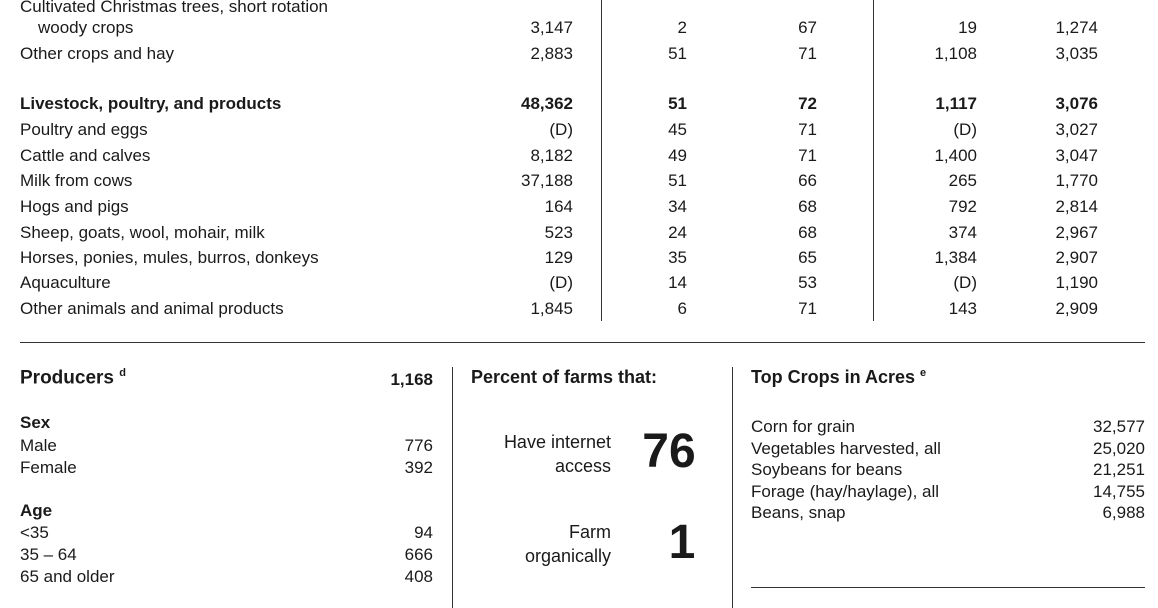  I want to click on table-cell-col5: 1,274, so click(1076, 27).